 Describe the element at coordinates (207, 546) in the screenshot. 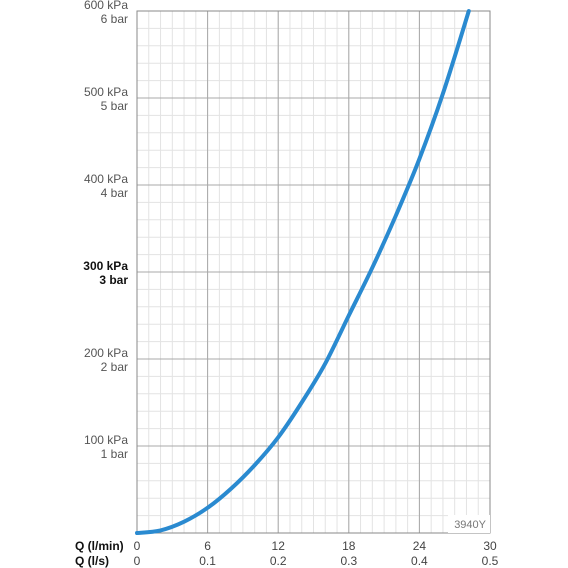

I see `x-tick-label-lmin: 6` at that location.